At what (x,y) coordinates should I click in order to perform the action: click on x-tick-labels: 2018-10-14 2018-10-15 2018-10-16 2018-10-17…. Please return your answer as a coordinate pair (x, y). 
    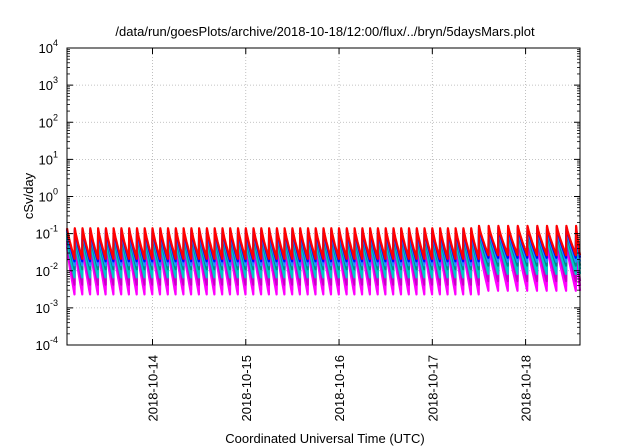
    Looking at the image, I should click on (340, 388).